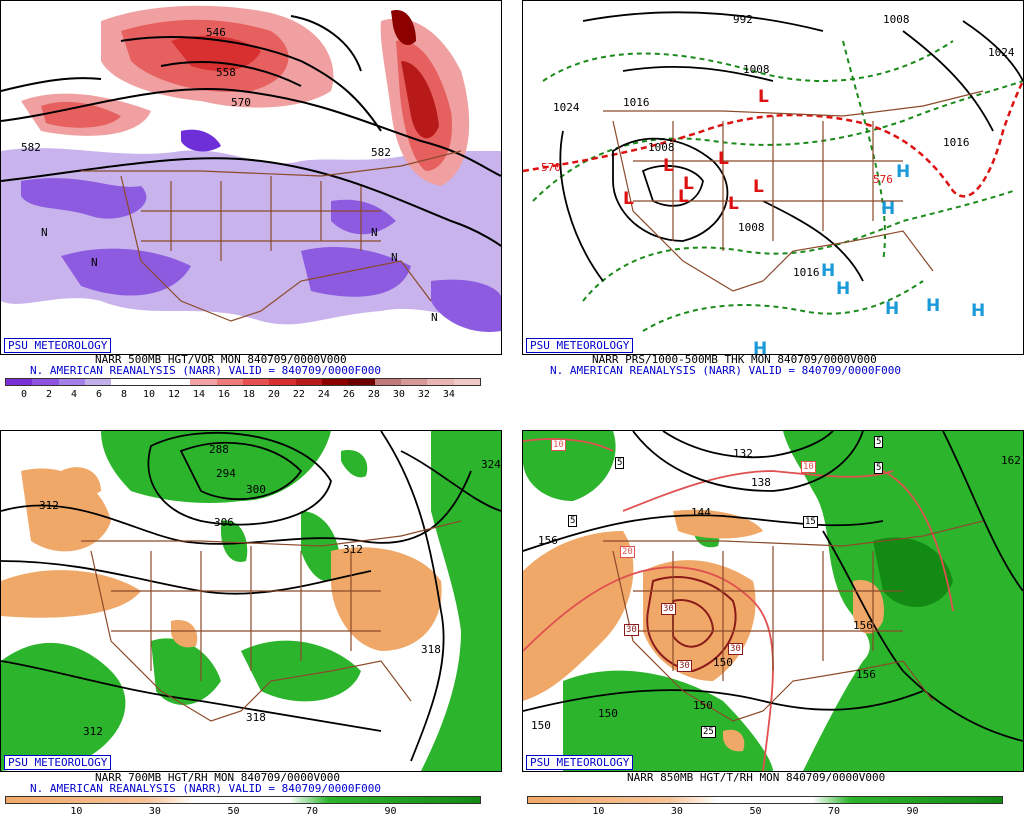  What do you see at coordinates (423, 394) in the screenshot?
I see `colorbar-tick-label: 32` at bounding box center [423, 394].